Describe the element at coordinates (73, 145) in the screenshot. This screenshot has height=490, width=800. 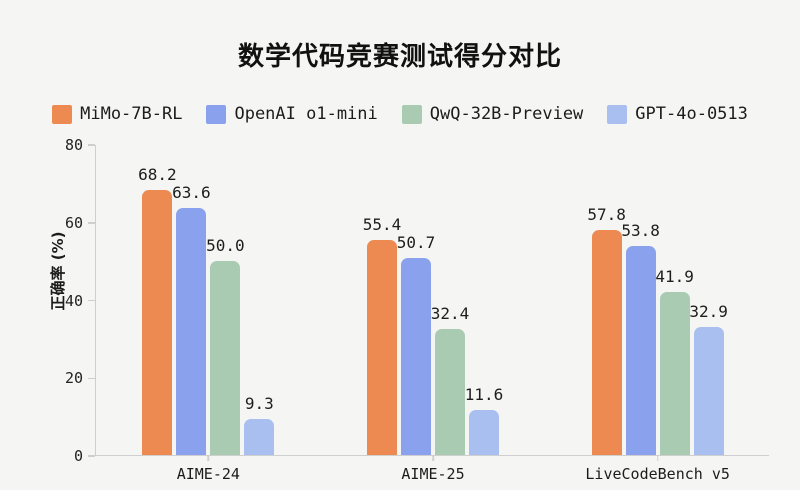
I see `y-tick-label: 80` at that location.